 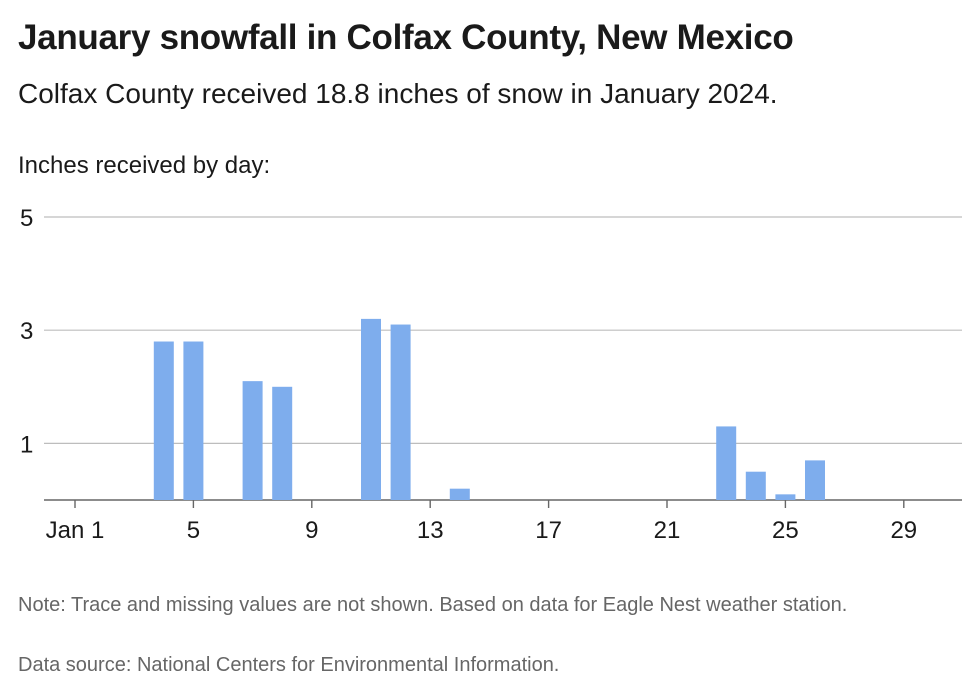 I want to click on x-tick-label: 21, so click(x=667, y=530).